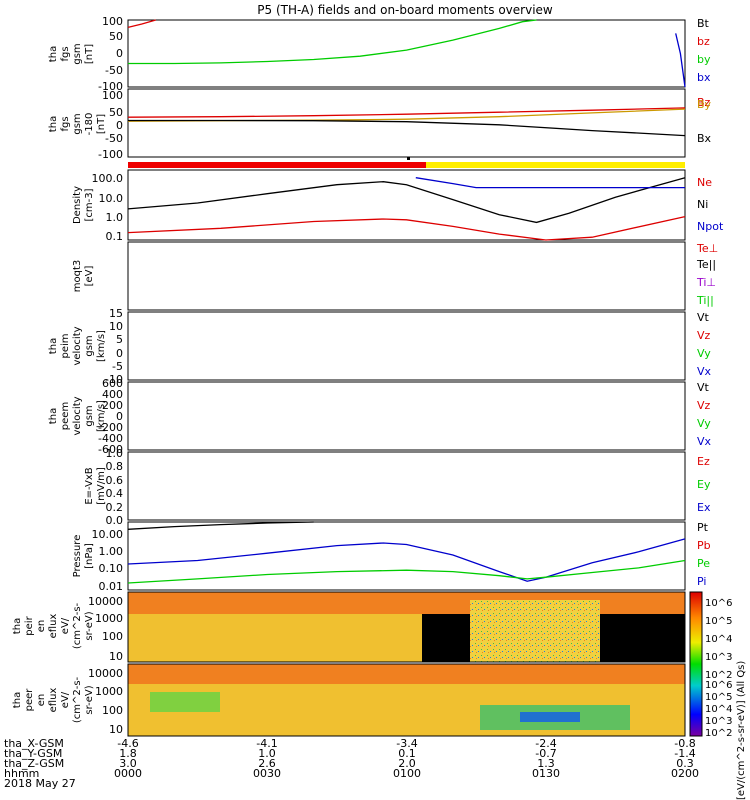  I want to click on xtick: 1.0, so click(267, 753).